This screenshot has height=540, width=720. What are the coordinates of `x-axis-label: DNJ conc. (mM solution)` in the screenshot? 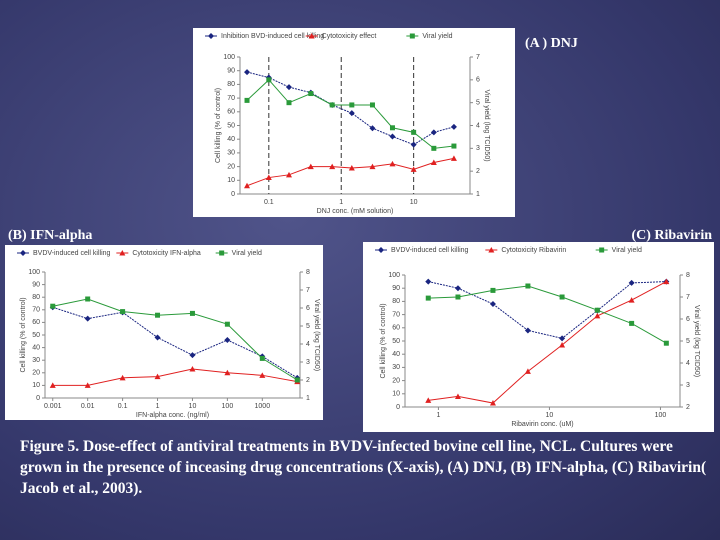 It's located at (355, 211).